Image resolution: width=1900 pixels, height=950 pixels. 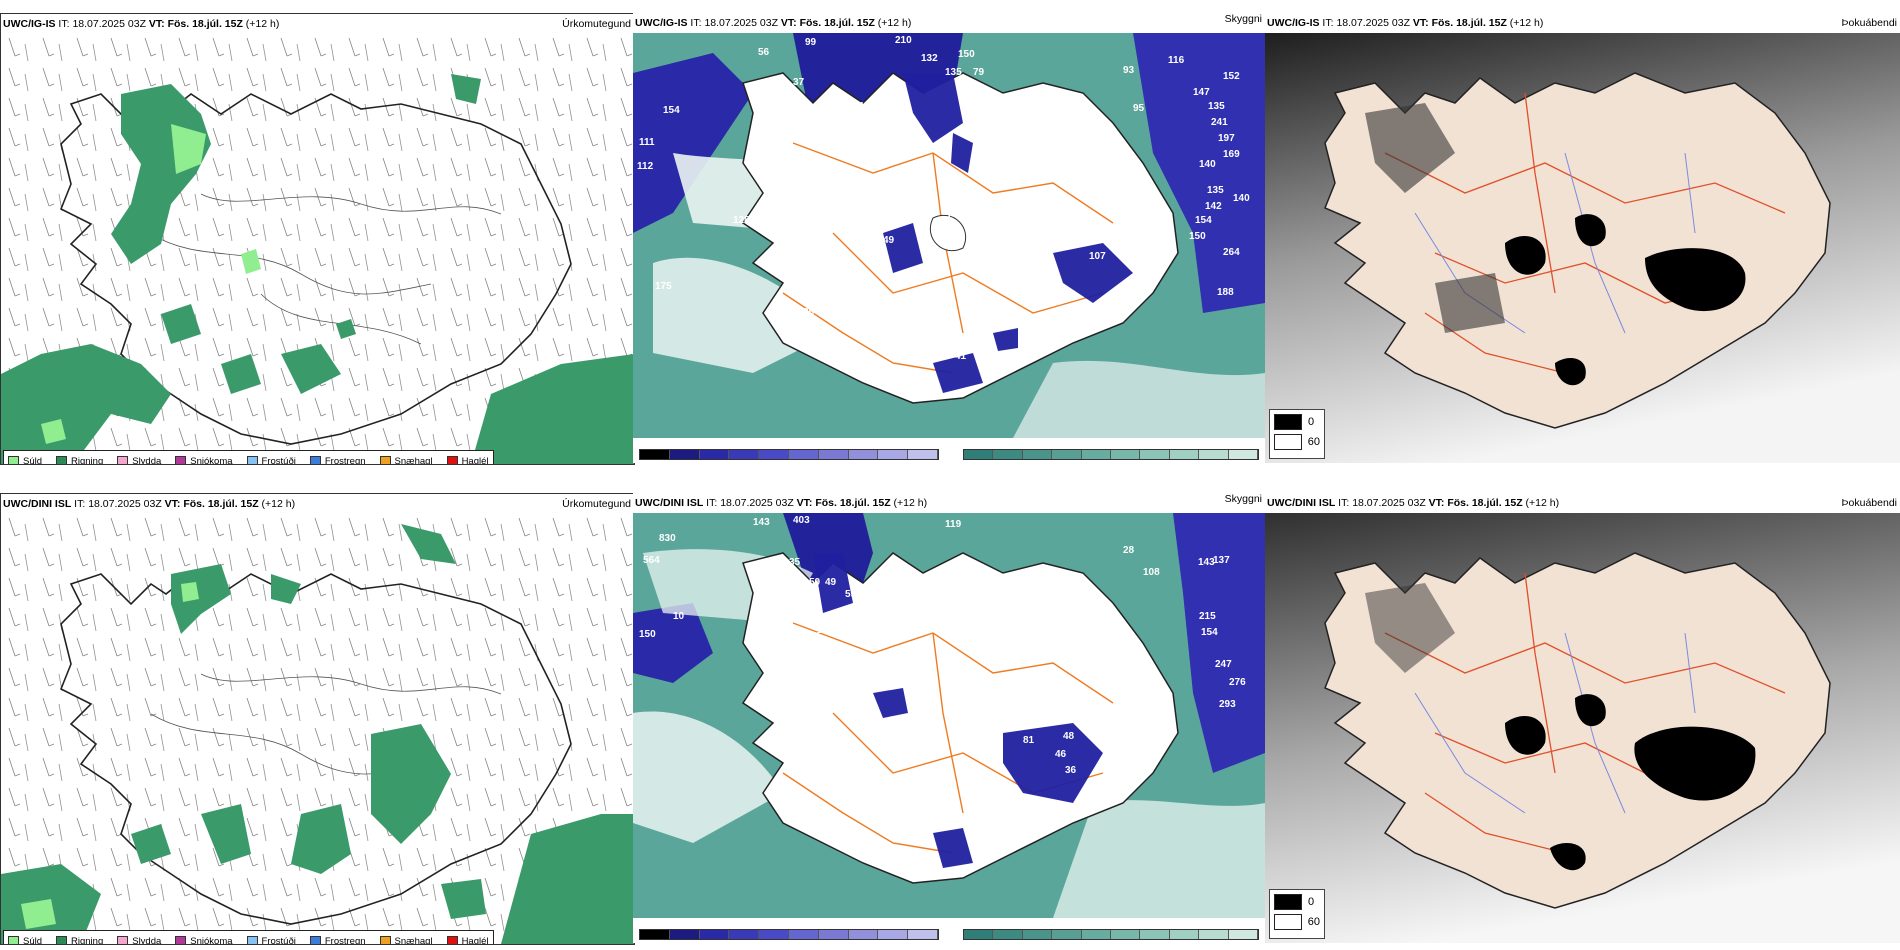 What do you see at coordinates (799, 82) in the screenshot?
I see `cloud-label: 37` at bounding box center [799, 82].